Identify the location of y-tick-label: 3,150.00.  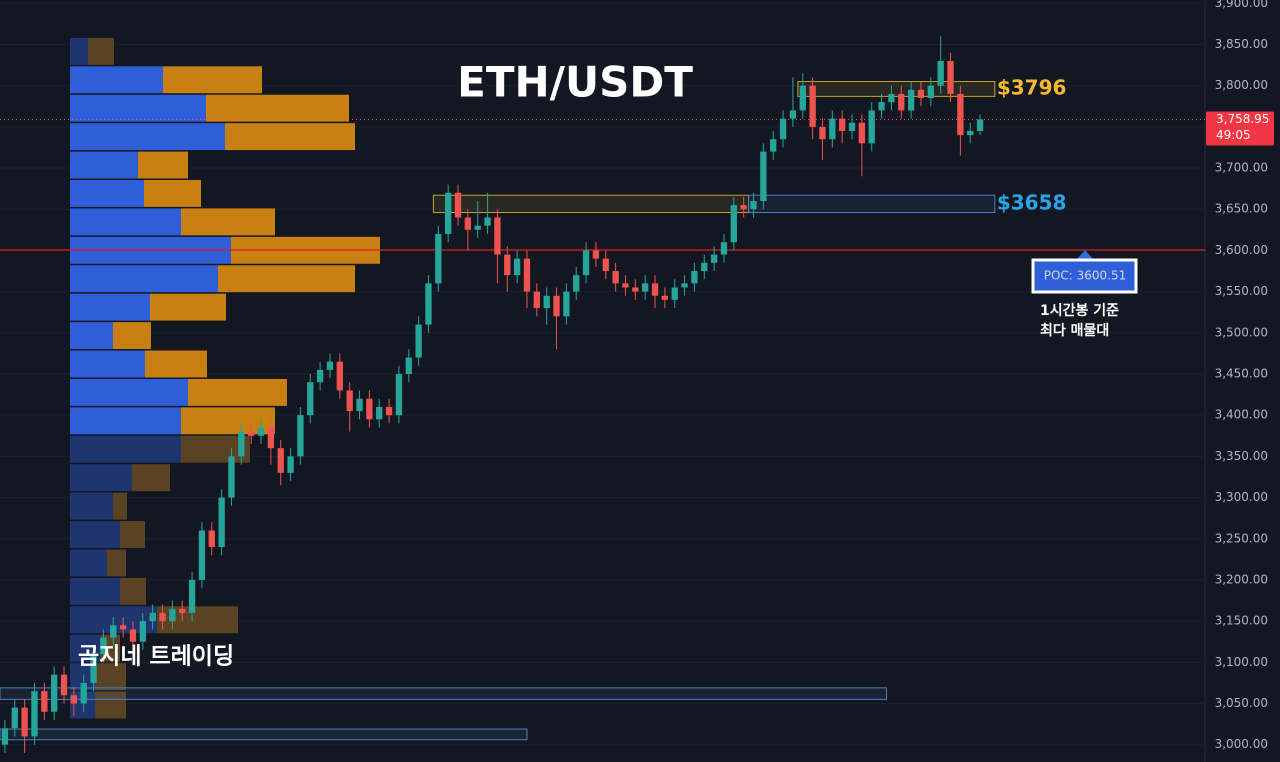
(1241, 621).